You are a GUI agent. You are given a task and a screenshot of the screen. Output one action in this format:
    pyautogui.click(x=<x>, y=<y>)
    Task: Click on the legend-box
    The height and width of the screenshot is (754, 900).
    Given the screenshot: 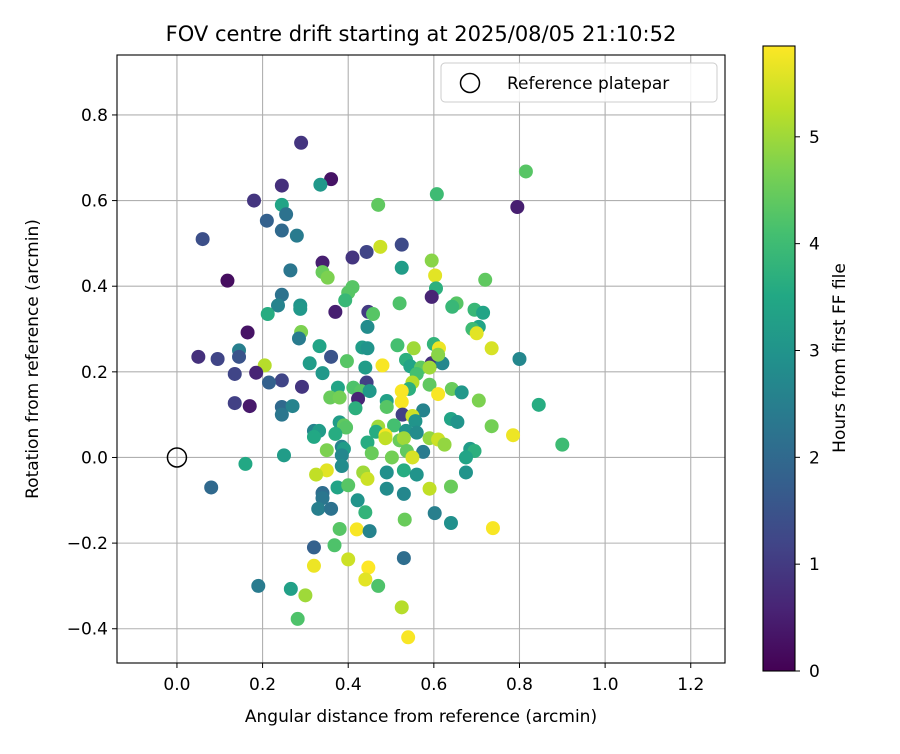 What is the action you would take?
    pyautogui.click(x=579, y=82)
    